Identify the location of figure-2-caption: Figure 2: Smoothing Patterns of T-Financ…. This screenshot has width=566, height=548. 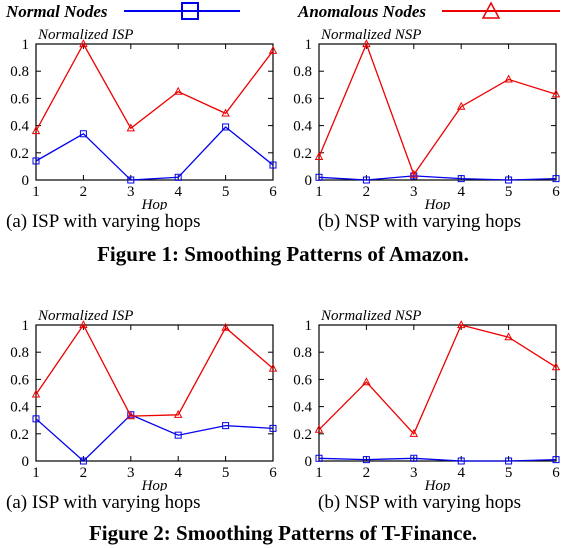
(283, 533).